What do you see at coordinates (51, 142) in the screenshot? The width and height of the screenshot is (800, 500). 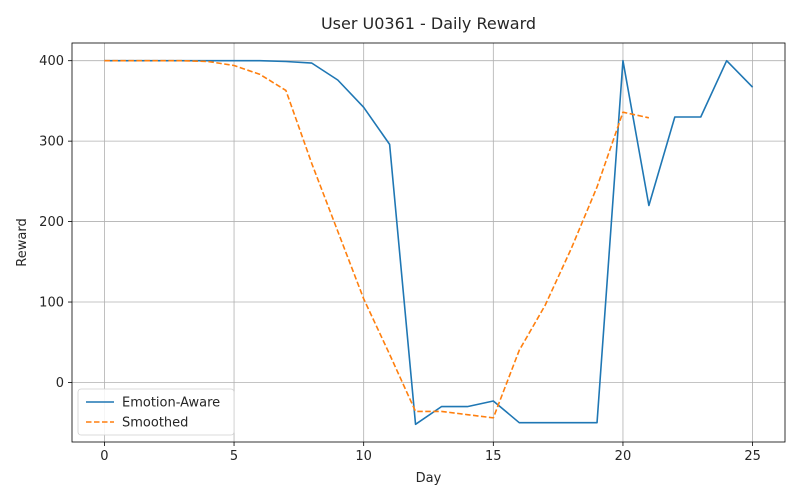 I see `y-tick-label: 300` at bounding box center [51, 142].